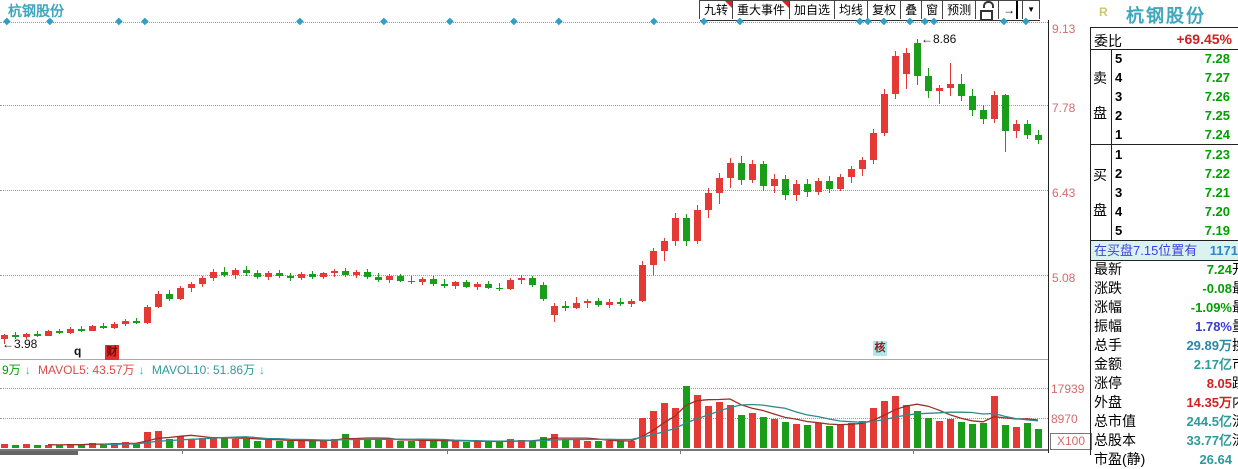 The width and height of the screenshot is (1238, 469). I want to click on stat-row-涨跌: 涨跌 -0.08最, so click(1164, 288).